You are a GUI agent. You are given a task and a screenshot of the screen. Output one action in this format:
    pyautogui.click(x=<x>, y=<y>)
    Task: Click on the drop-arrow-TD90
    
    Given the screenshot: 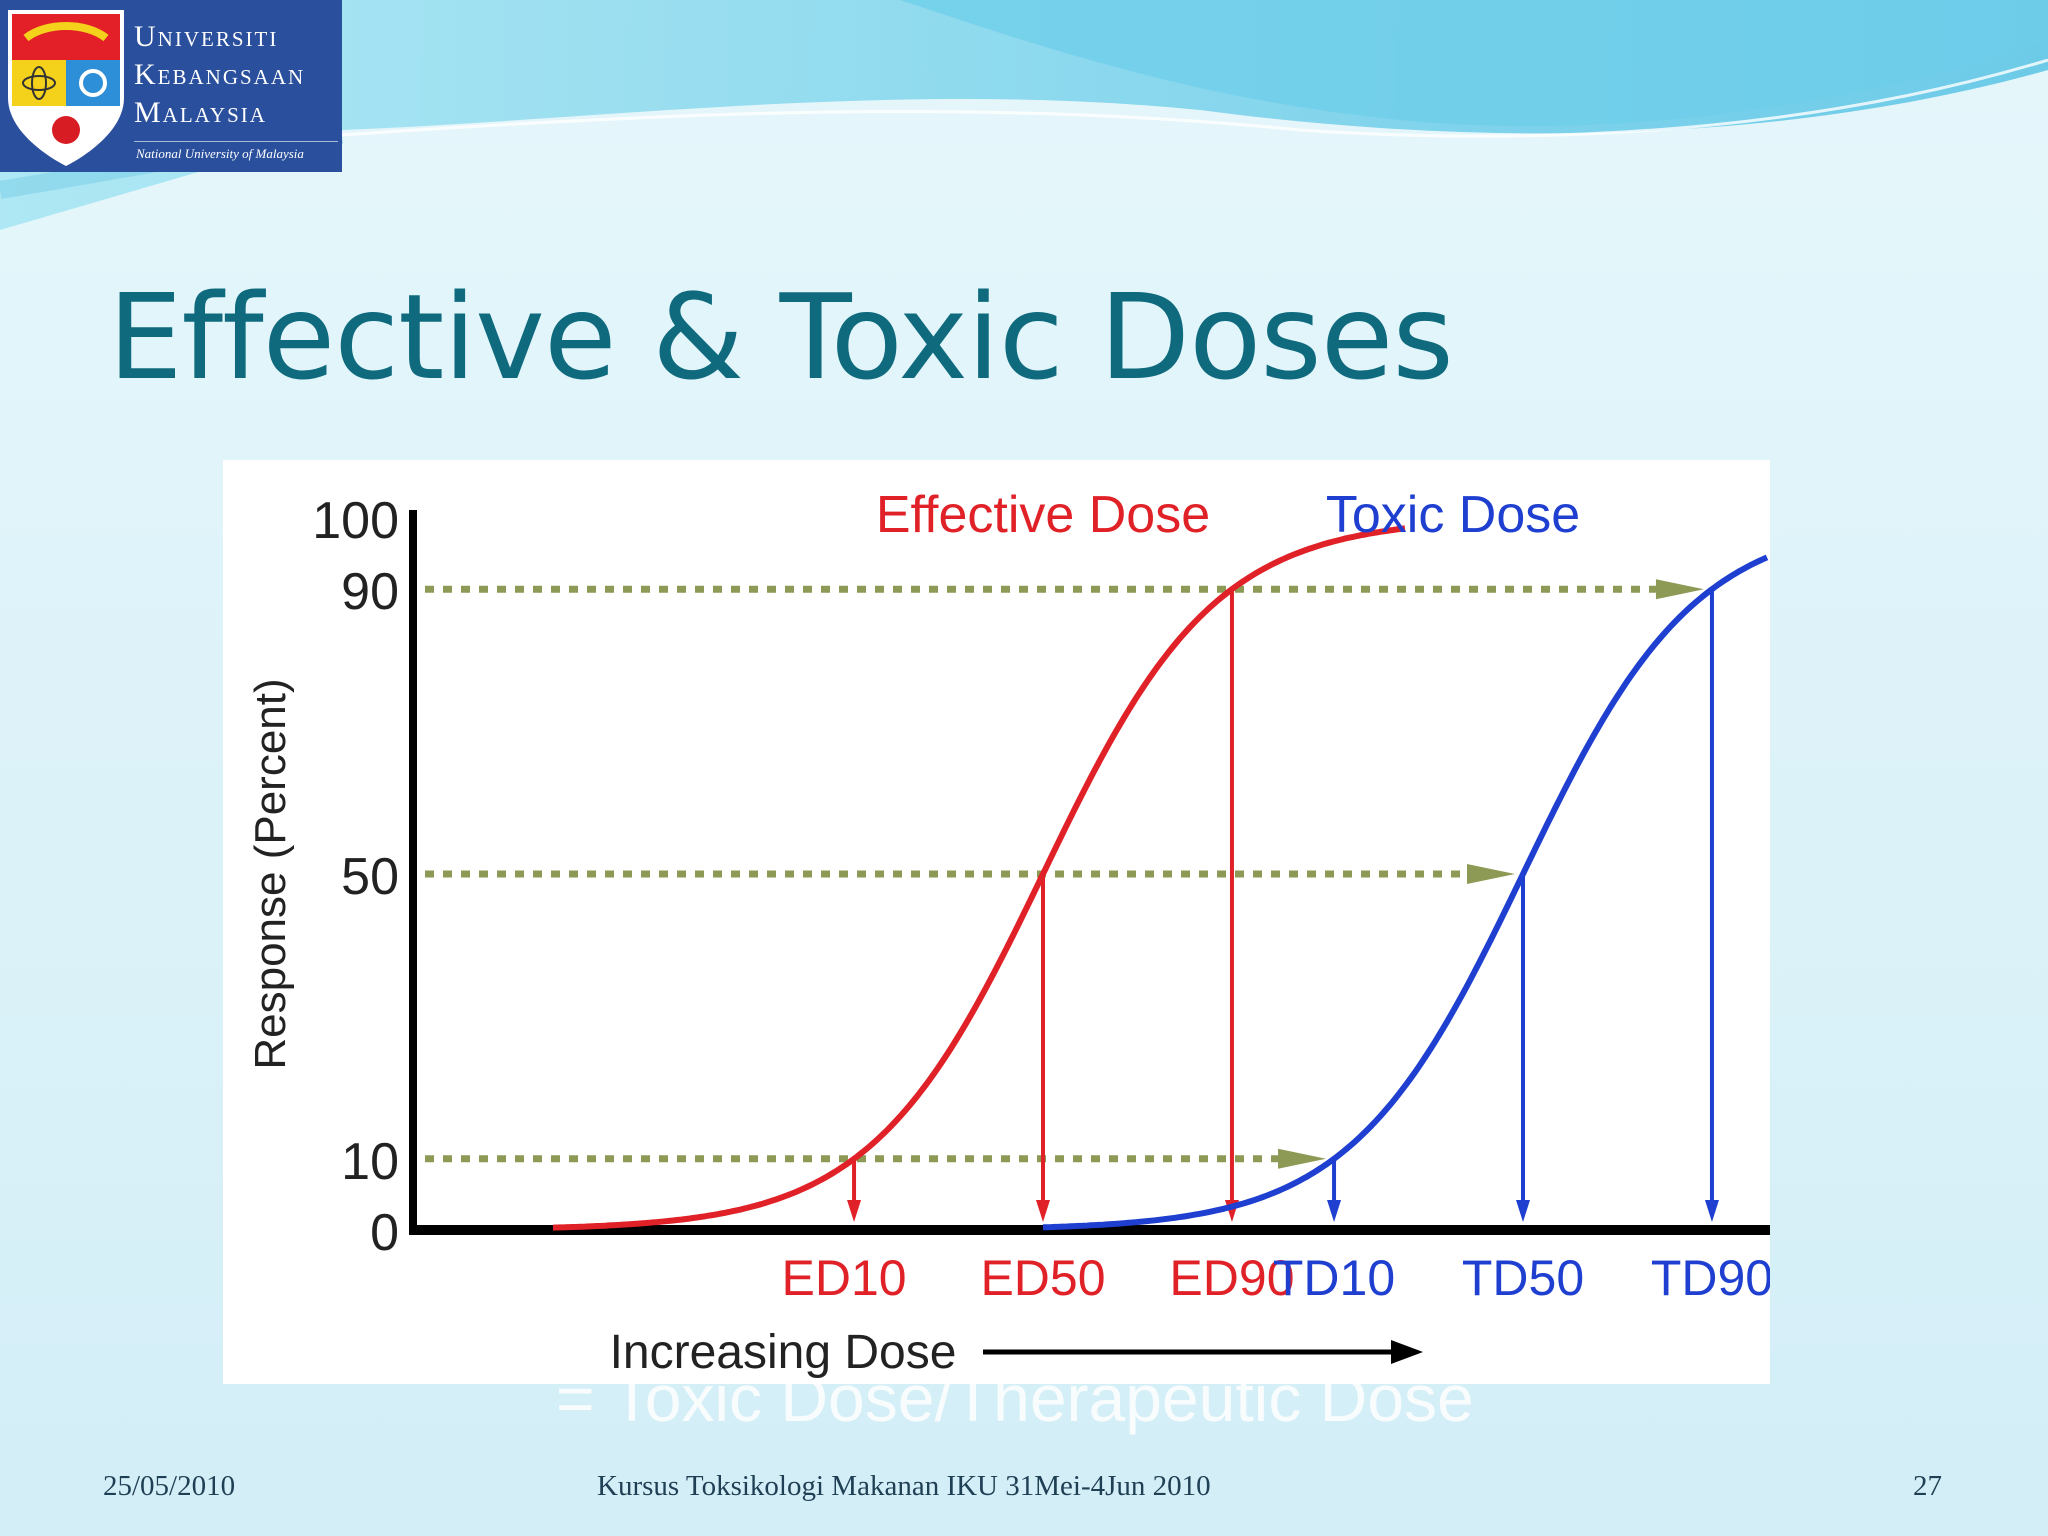 What is the action you would take?
    pyautogui.click(x=1711, y=1211)
    